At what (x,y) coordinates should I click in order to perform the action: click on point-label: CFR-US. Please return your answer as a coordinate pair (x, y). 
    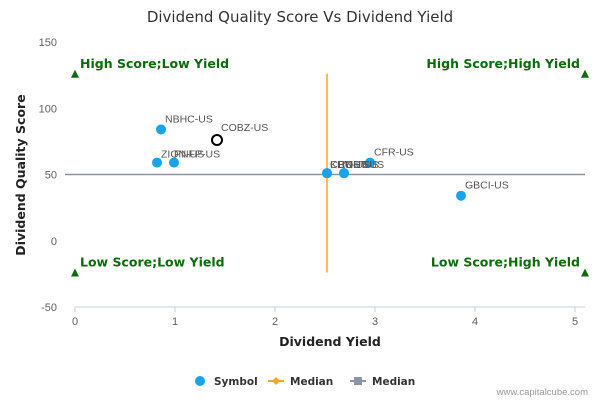
    Looking at the image, I should click on (394, 153).